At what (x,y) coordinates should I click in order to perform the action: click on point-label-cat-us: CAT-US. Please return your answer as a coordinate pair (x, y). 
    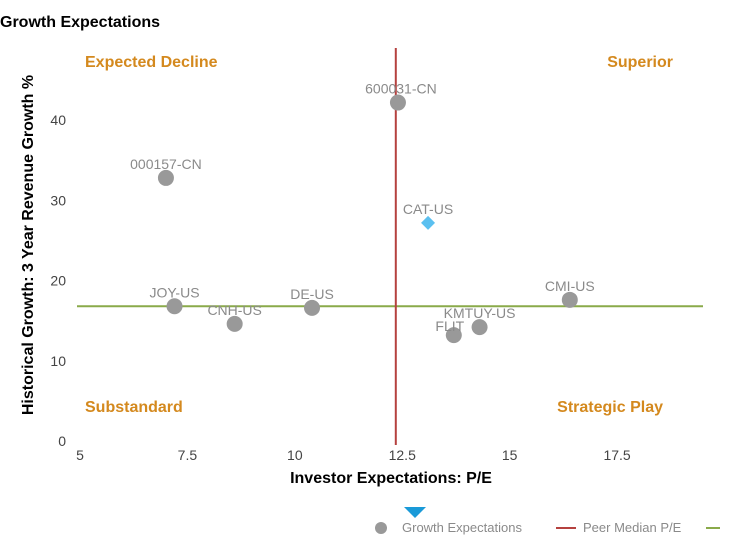
    Looking at the image, I should click on (428, 209).